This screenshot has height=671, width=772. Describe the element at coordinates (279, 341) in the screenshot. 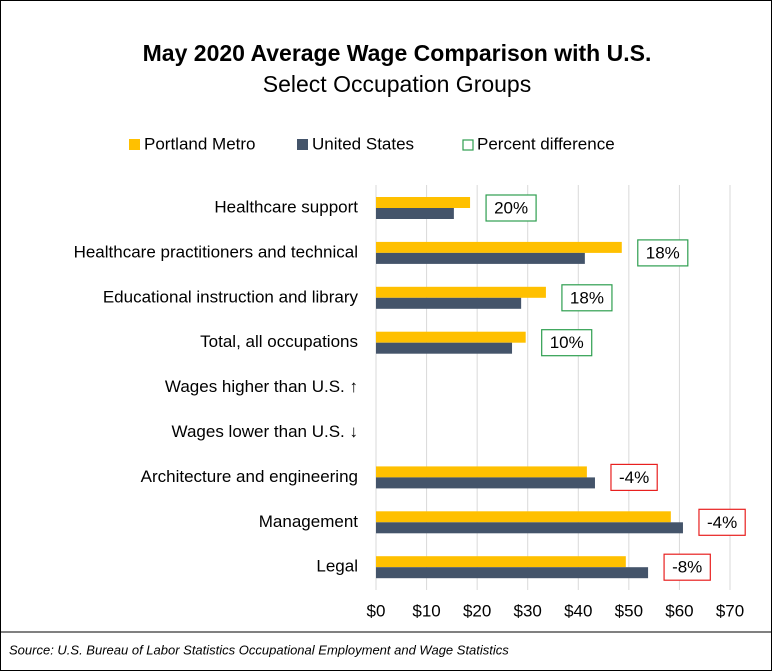

I see `y-tick-label: Total, all occupations` at that location.